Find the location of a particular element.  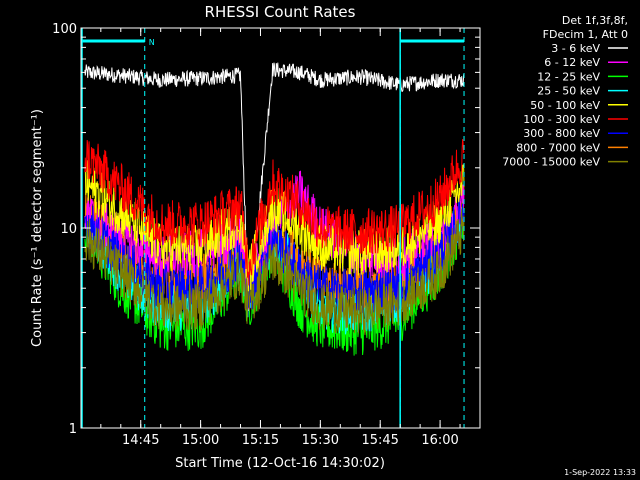

y-tick-label-2: 100 is located at coordinates (64, 29).